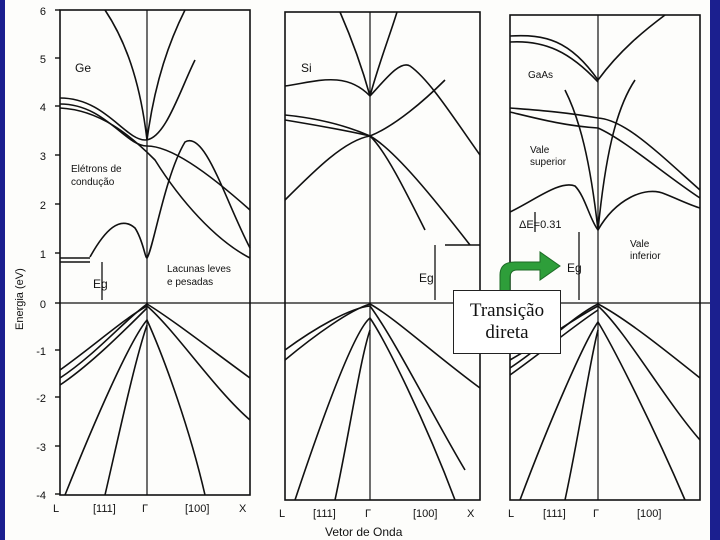 Image resolution: width=720 pixels, height=540 pixels. Describe the element at coordinates (41, 448) in the screenshot. I see `y-tick: -3` at that location.